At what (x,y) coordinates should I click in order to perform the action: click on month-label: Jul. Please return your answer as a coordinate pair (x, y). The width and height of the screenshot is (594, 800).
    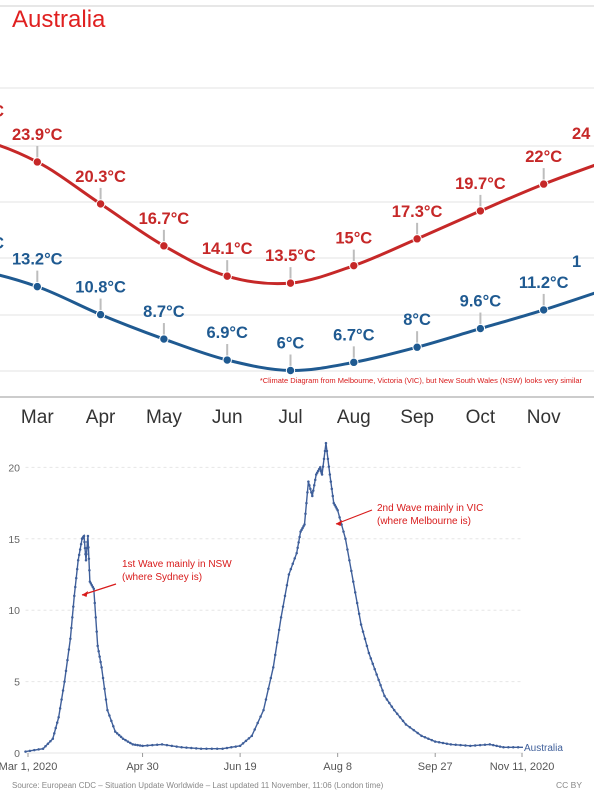
    Looking at the image, I should click on (290, 417).